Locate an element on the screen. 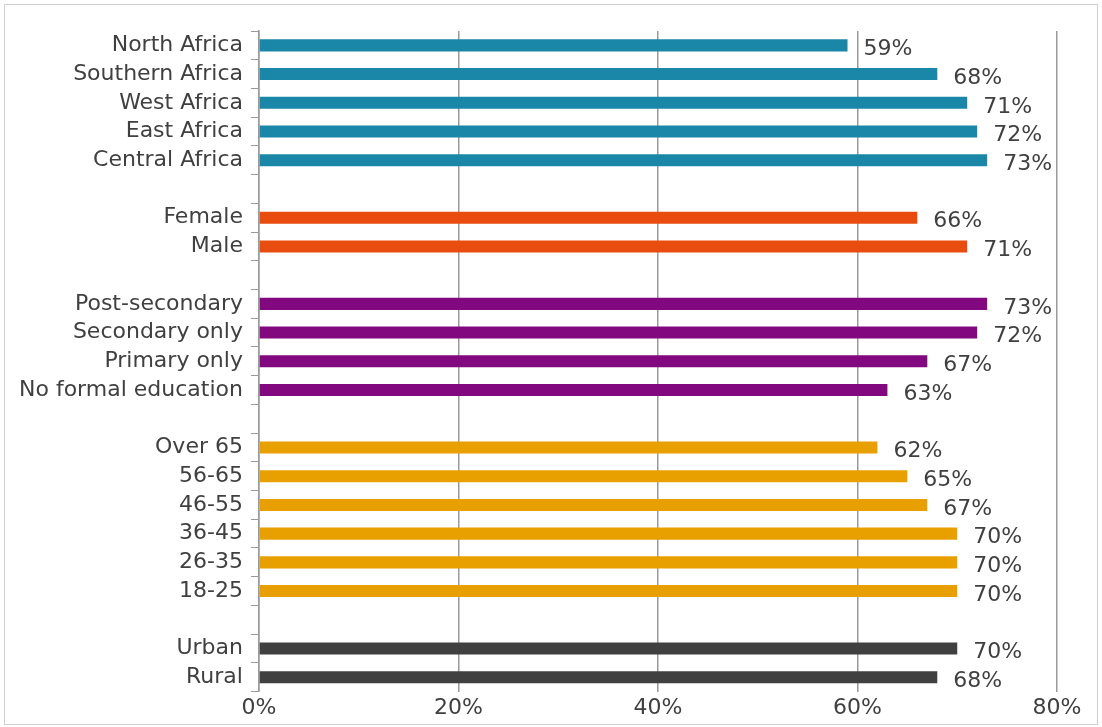  data-label: 66% is located at coordinates (958, 220).